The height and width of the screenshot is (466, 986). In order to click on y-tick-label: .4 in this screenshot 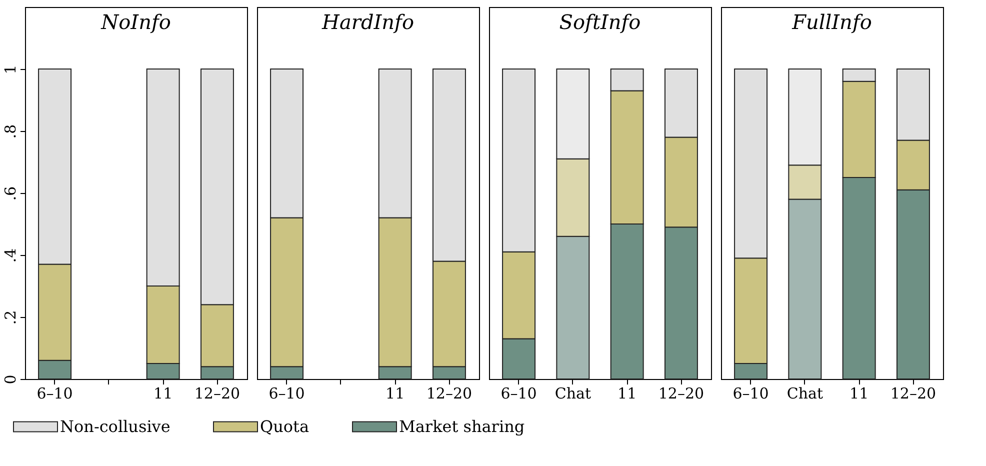, I will do `click(11, 255)`.